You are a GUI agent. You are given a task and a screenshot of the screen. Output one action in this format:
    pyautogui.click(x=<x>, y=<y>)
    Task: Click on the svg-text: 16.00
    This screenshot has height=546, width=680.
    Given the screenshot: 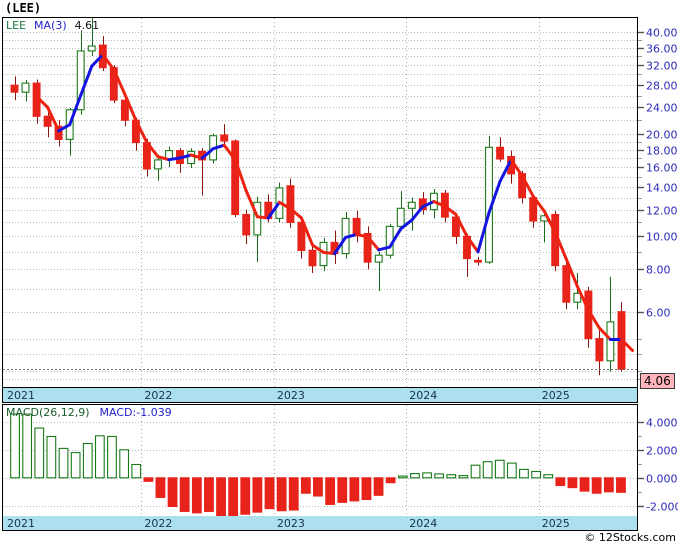 What is the action you would take?
    pyautogui.click(x=662, y=168)
    